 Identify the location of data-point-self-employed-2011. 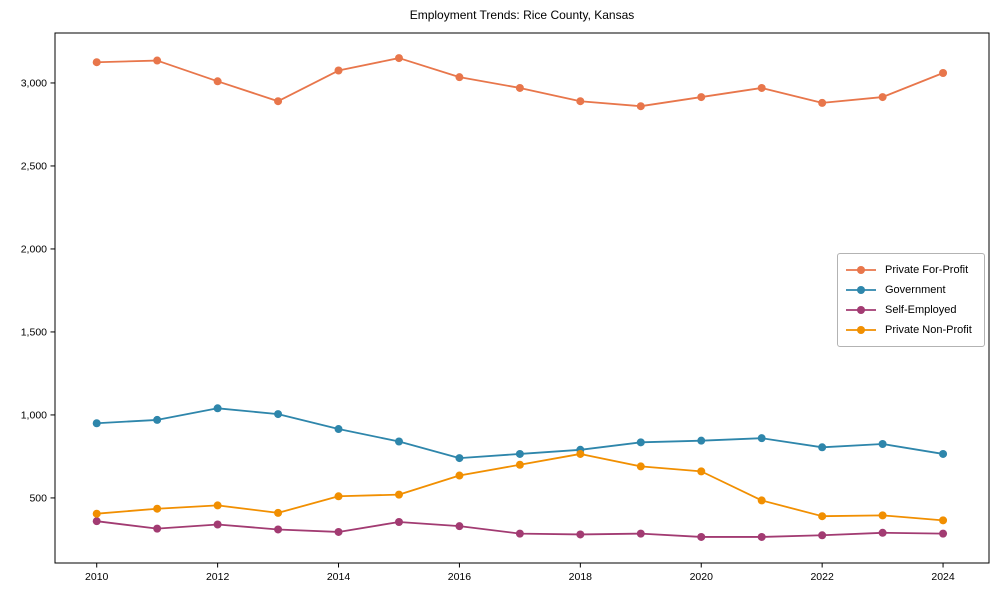
(157, 528).